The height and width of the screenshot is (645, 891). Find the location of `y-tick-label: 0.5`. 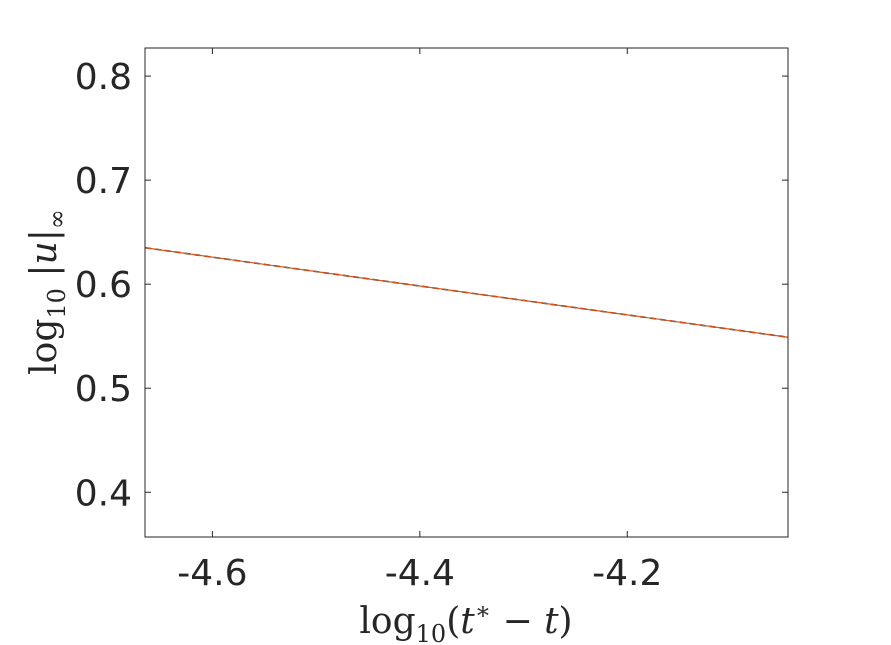

y-tick-label: 0.5 is located at coordinates (103, 389).